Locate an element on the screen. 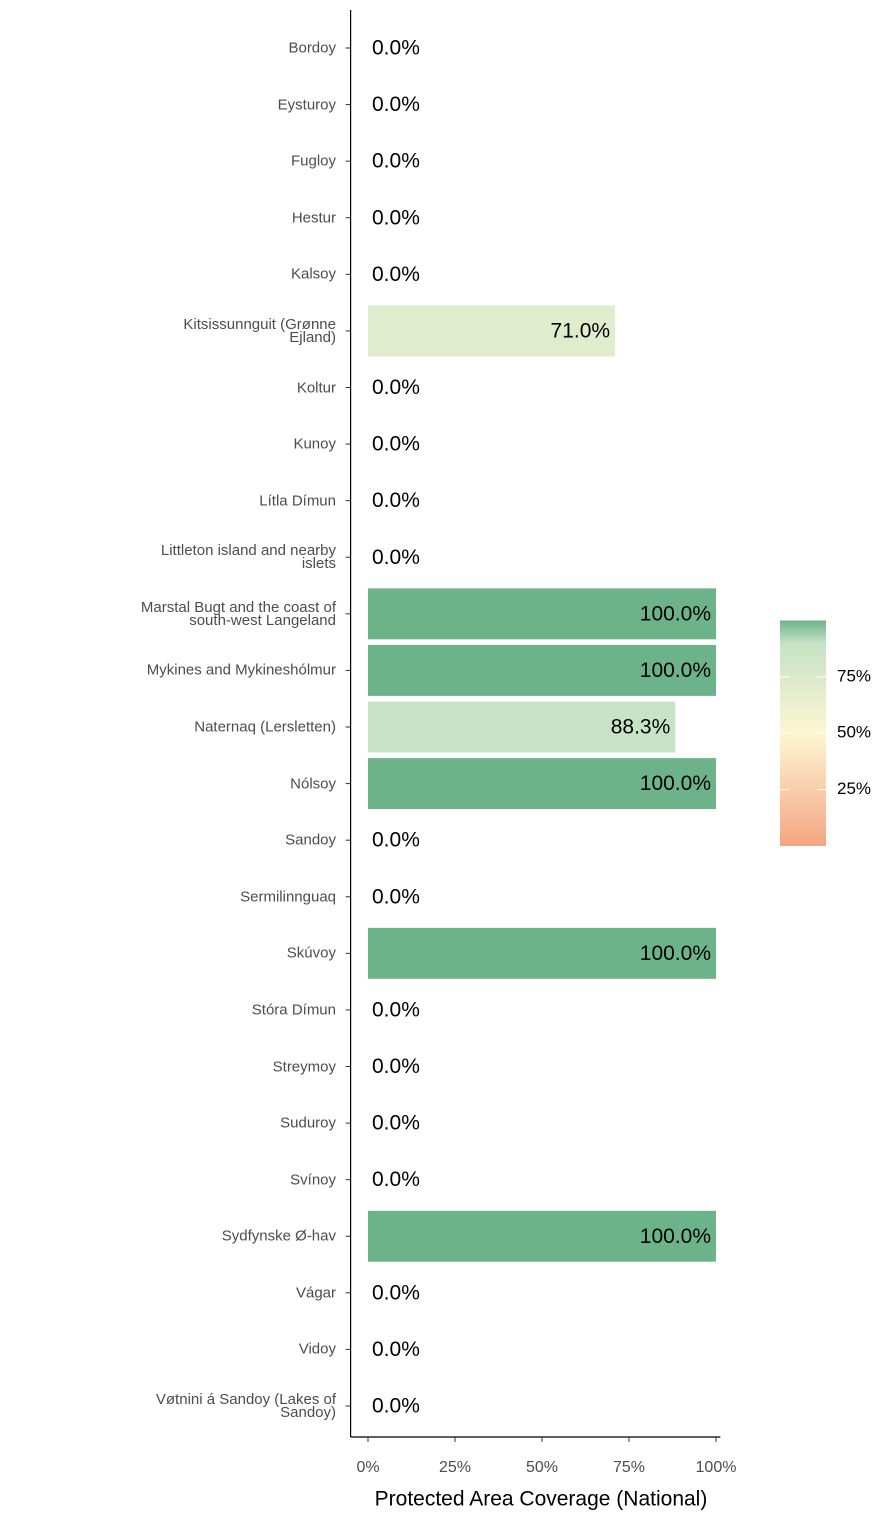 Image resolution: width=895 pixels, height=1513 pixels. y-tick-label: Kalsoy is located at coordinates (313, 274).